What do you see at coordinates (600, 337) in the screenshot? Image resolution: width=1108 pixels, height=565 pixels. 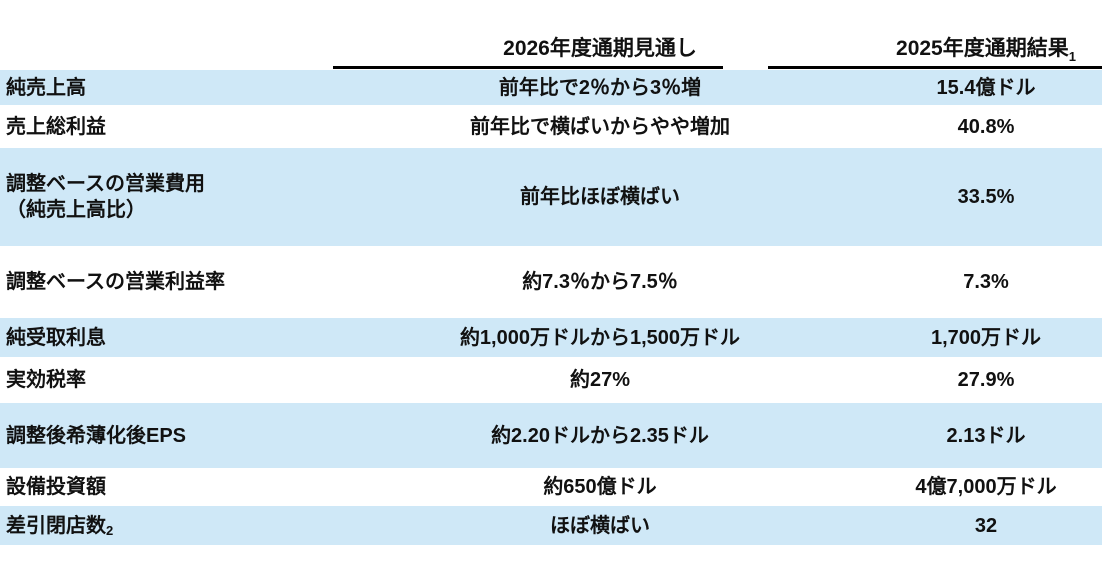 I see `outlook-cell: 約1,000万ドルから1,500万ドル` at bounding box center [600, 337].